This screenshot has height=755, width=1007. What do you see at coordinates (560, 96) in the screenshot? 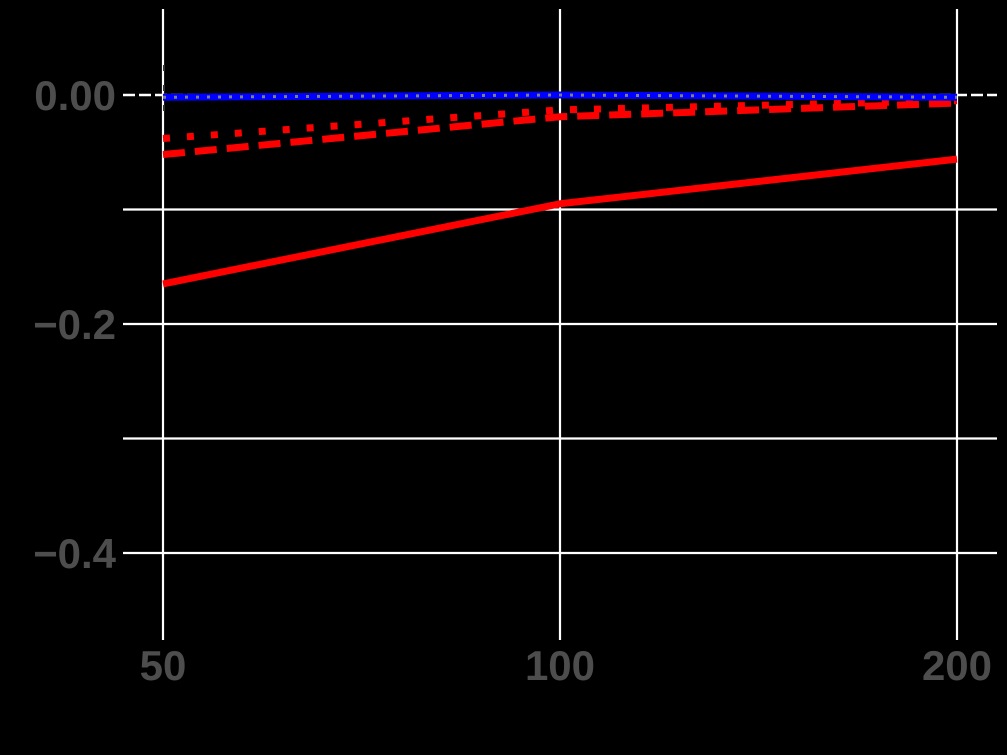
I see `series-blue-dotted-overlay` at bounding box center [560, 96].